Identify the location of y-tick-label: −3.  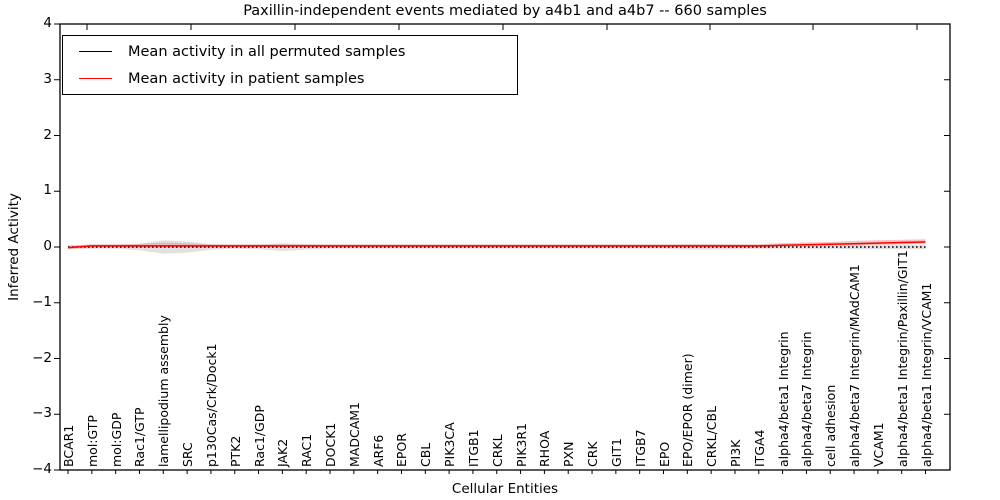
(42, 413).